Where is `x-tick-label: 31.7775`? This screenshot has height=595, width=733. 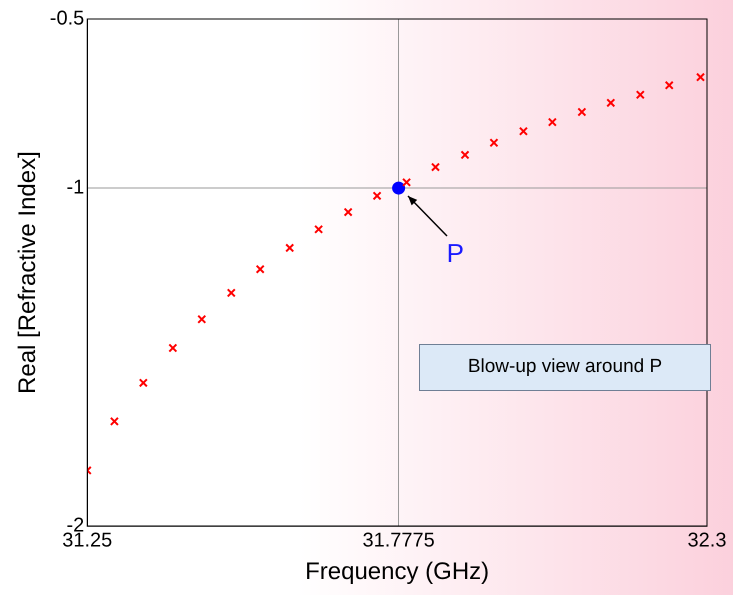 x-tick-label: 31.7775 is located at coordinates (398, 541).